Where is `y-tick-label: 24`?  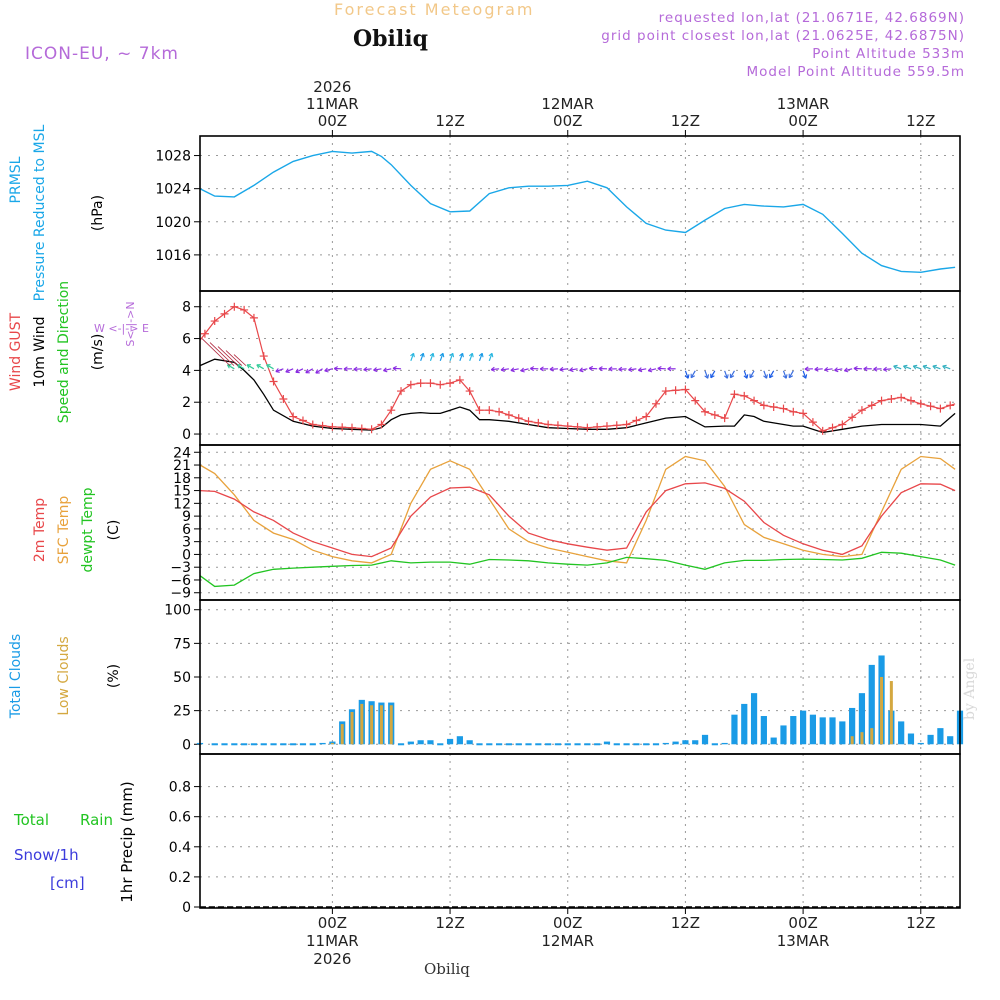
y-tick-label: 24 is located at coordinates (182, 453).